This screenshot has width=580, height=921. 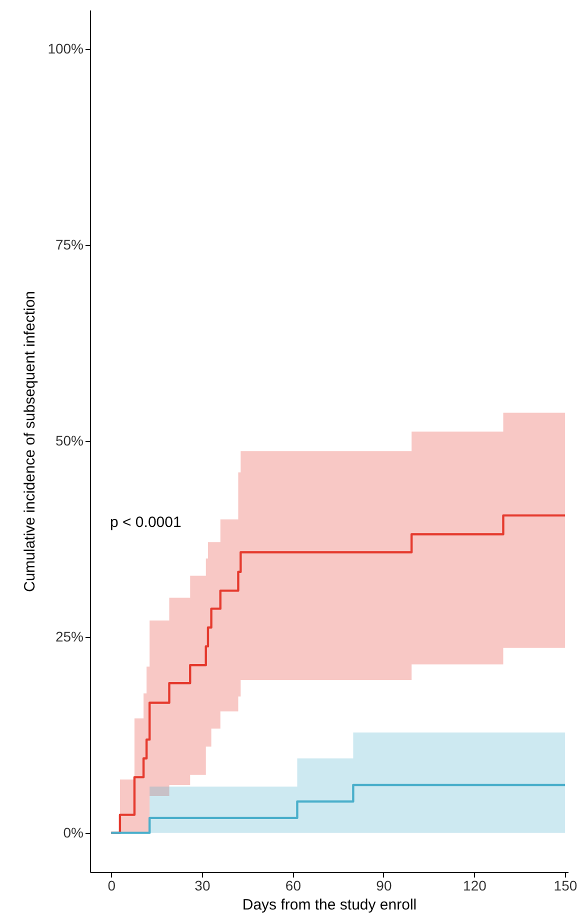 I want to click on x-tick-label: 90, so click(x=384, y=886).